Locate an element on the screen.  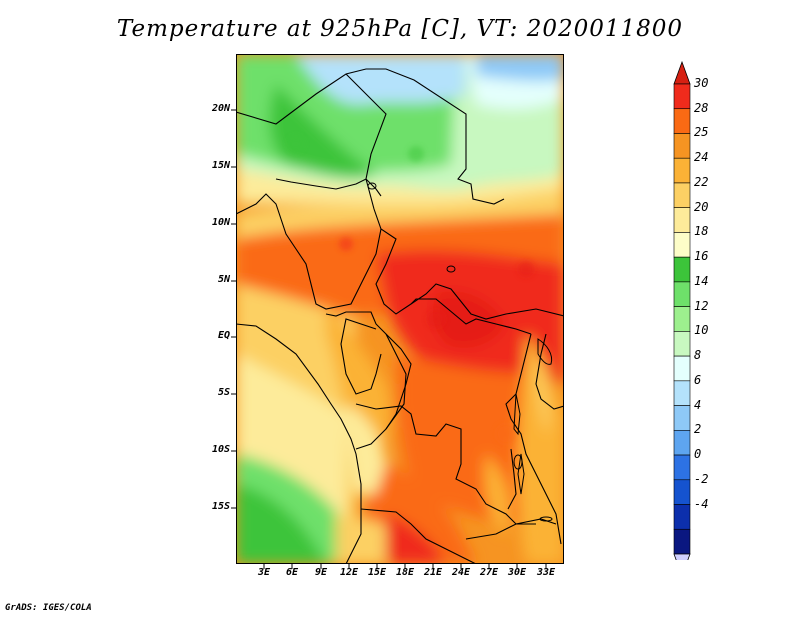
colorbar-label: 14 is located at coordinates (701, 280).